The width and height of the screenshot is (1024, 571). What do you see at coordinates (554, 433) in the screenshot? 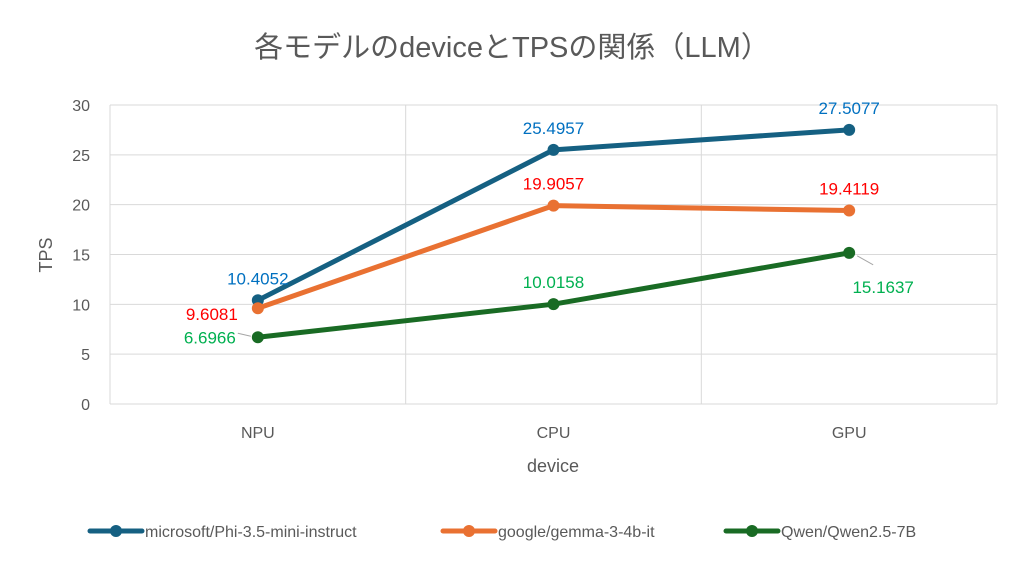
I see `x-tick-label: CPU` at bounding box center [554, 433].